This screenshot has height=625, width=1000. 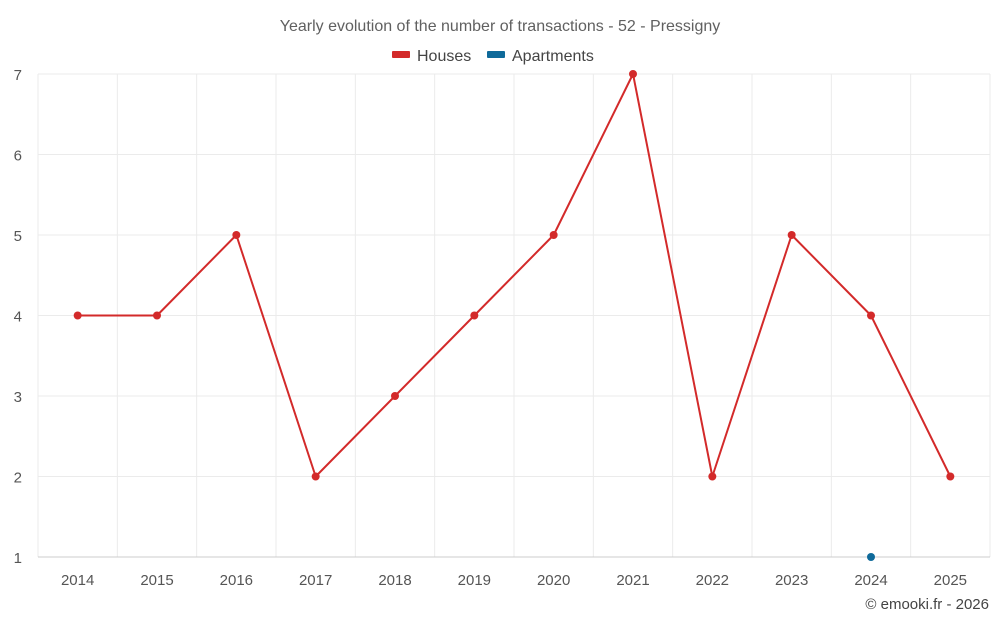 I want to click on x-tick-label: 2014, so click(x=77, y=580).